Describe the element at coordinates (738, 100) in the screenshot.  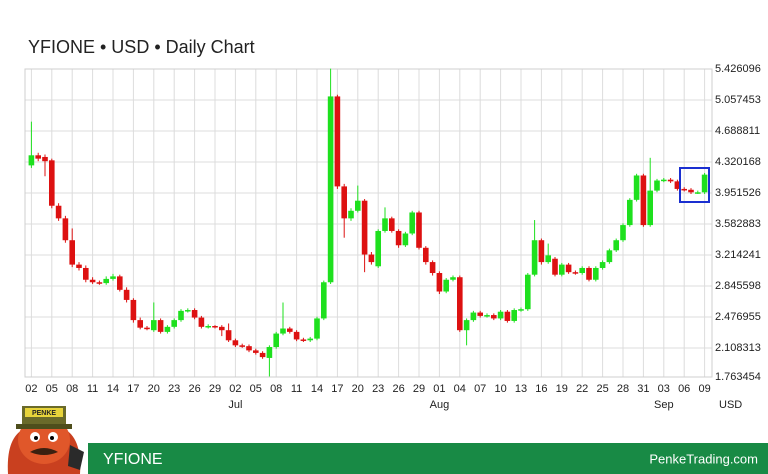
I see `y-tick-label: 5.057453` at that location.